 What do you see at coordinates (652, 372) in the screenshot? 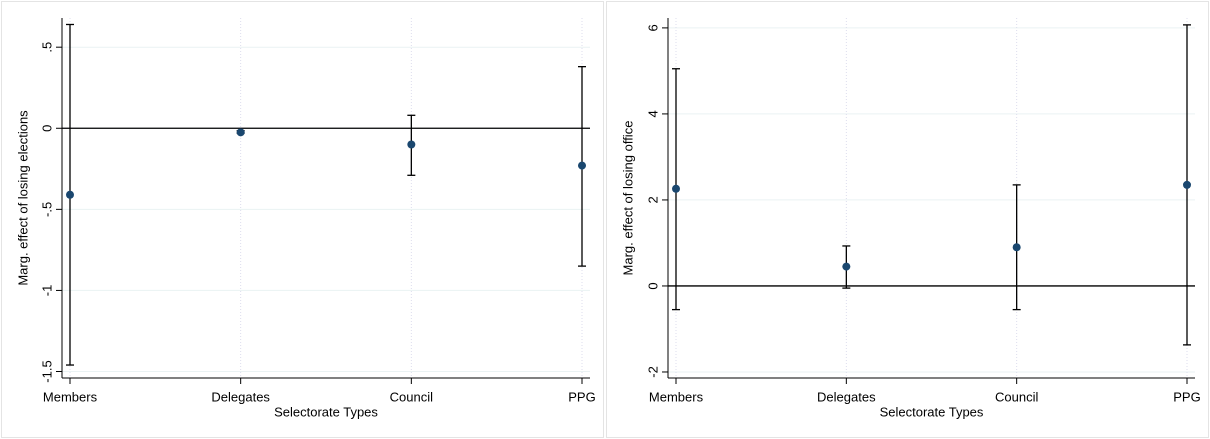
I see `y-tick-label: -2` at bounding box center [652, 372].